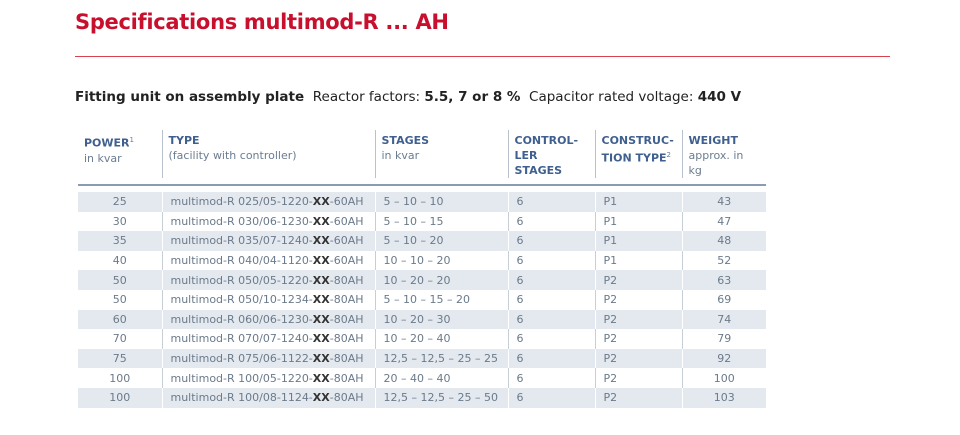  I want to click on column-header: STAGES in kvar, so click(441, 154).